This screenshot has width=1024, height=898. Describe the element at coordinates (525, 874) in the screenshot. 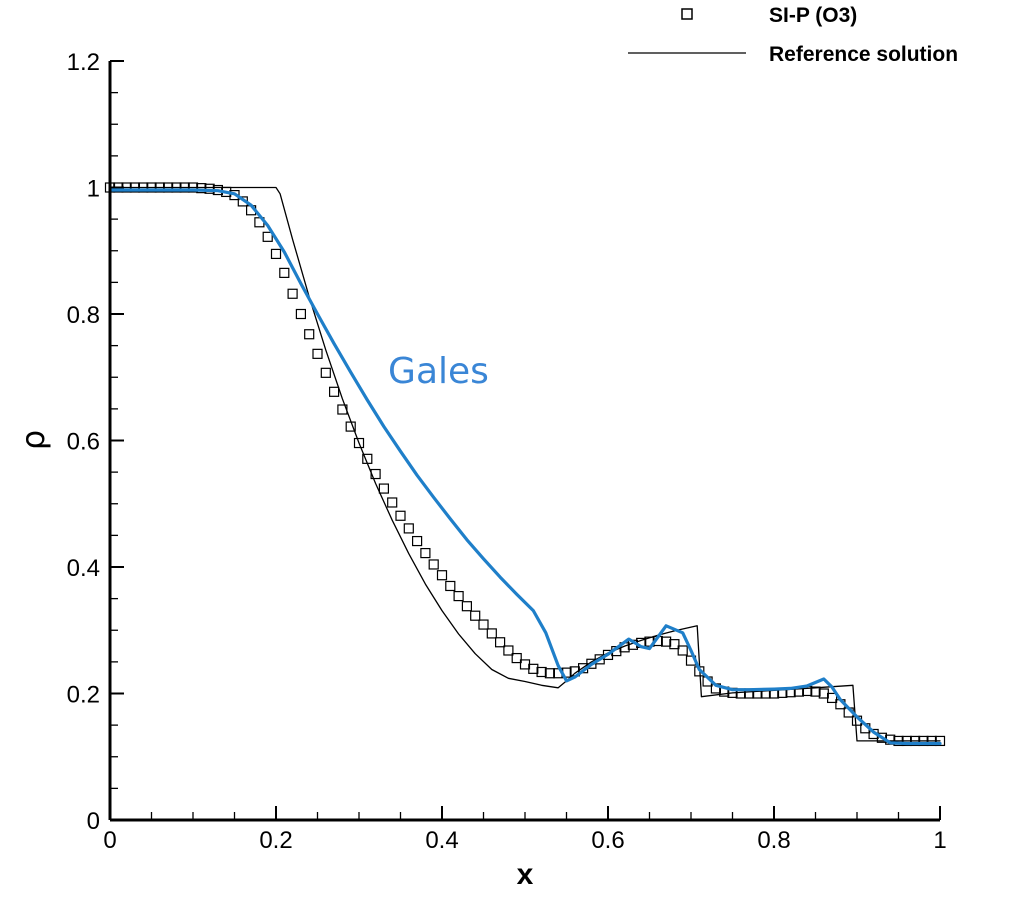

I see `x-axis-label: x` at that location.